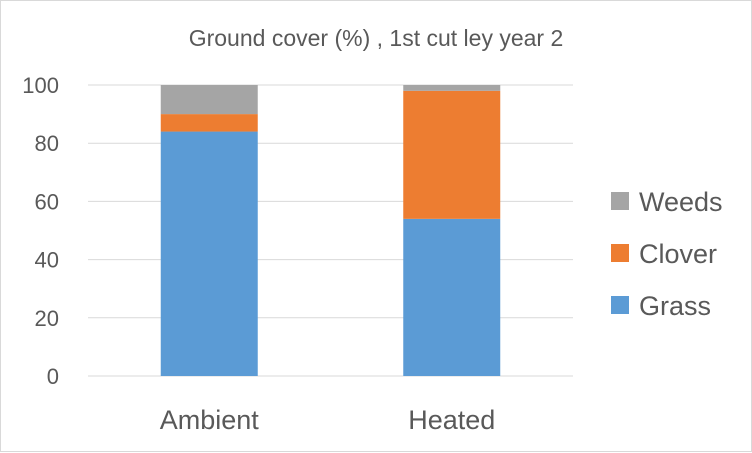 The height and width of the screenshot is (453, 752). What do you see at coordinates (209, 100) in the screenshot?
I see `bar-weeds-ambient` at bounding box center [209, 100].